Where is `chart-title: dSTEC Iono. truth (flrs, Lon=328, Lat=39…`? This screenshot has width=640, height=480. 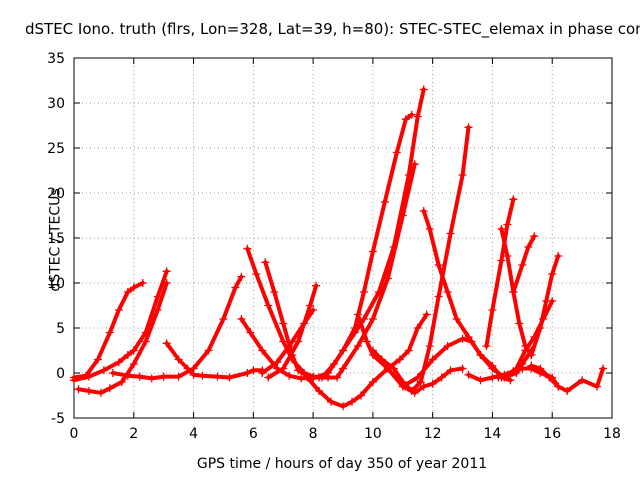 chart-title: dSTEC Iono. truth (flrs, Lon=328, Lat=39… is located at coordinates (332, 29).